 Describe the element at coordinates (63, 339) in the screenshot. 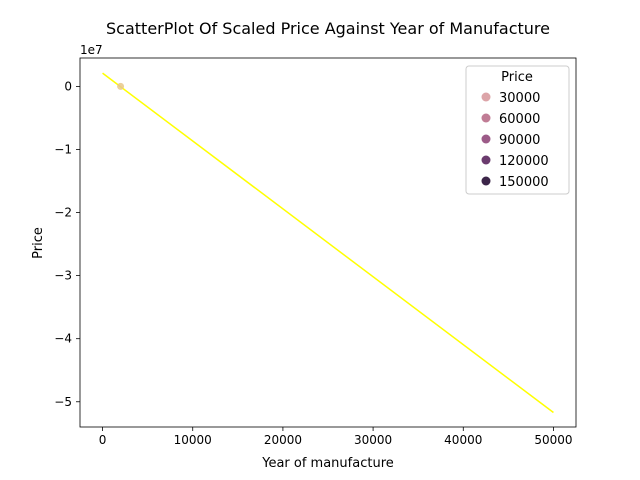

I see `y-tick-label: −4` at that location.